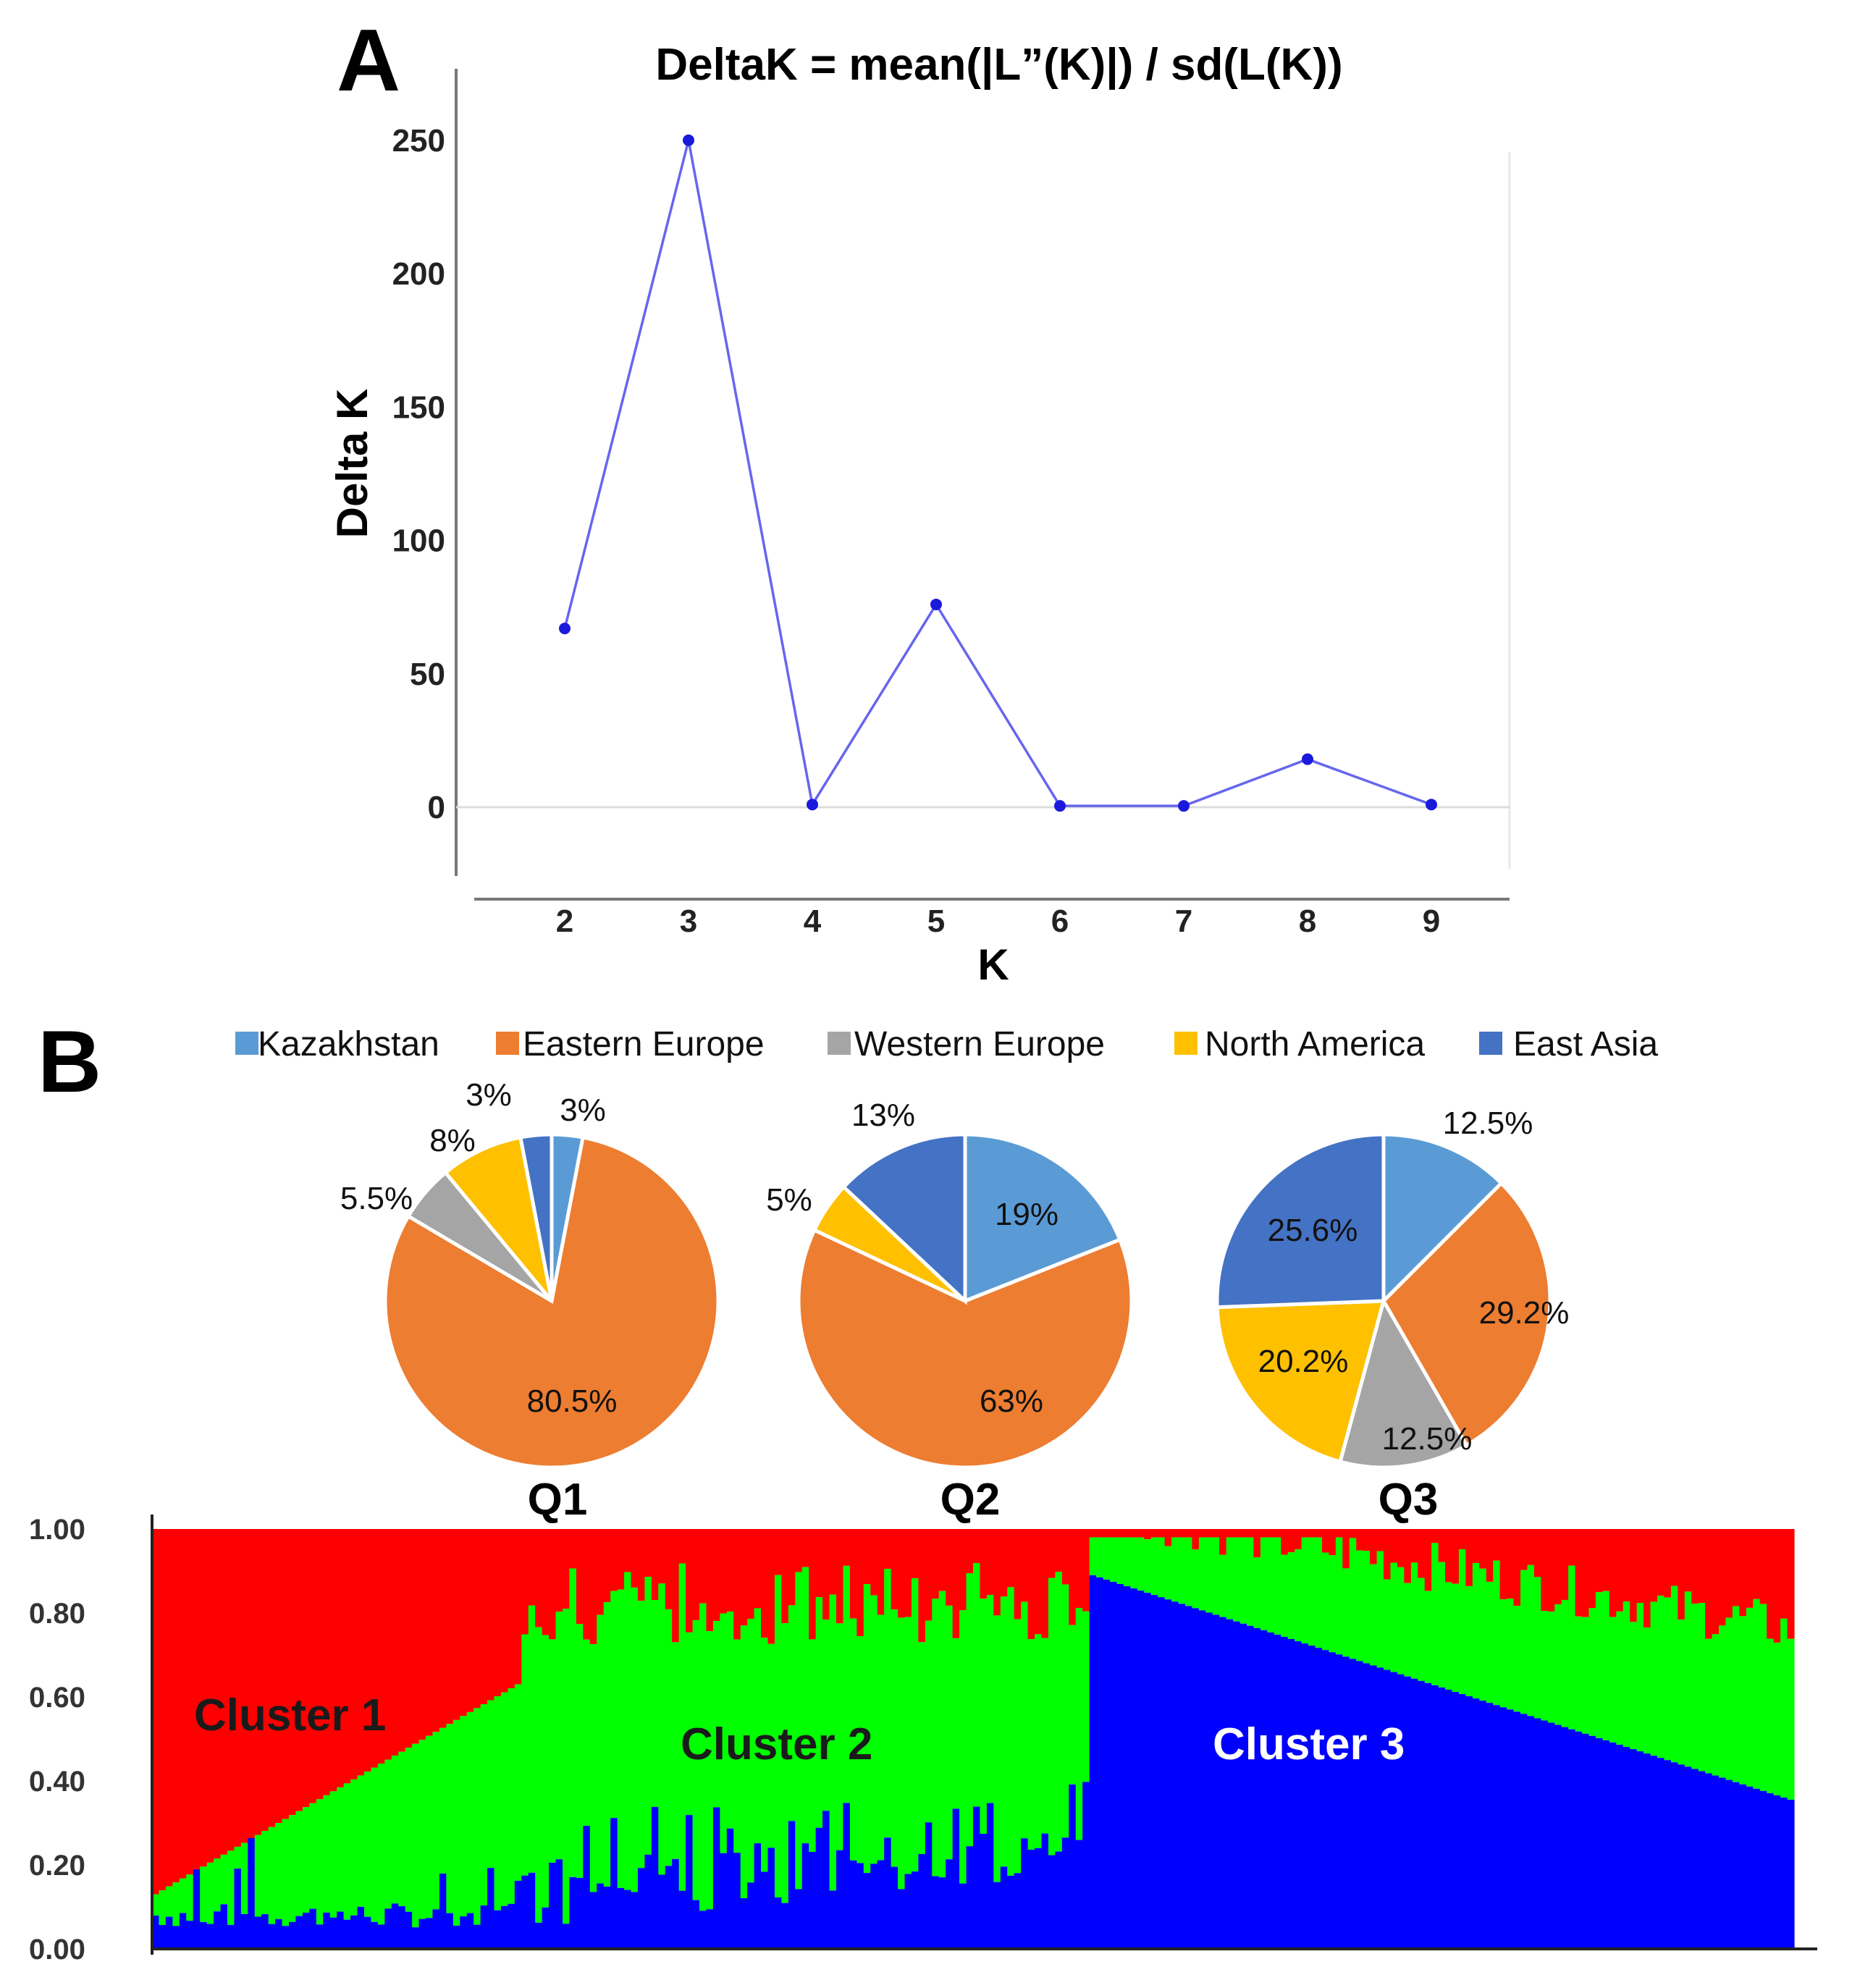  I want to click on pie-slice-east-asia, so click(904, 1218).